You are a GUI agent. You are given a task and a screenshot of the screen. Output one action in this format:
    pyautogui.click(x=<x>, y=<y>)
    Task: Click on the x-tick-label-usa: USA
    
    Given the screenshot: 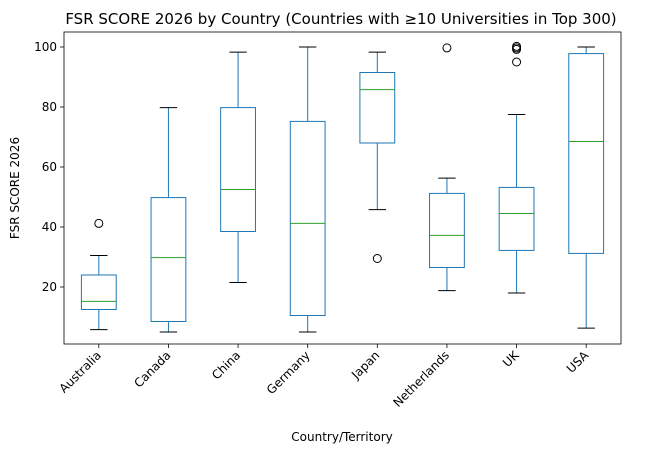 What is the action you would take?
    pyautogui.click(x=578, y=362)
    